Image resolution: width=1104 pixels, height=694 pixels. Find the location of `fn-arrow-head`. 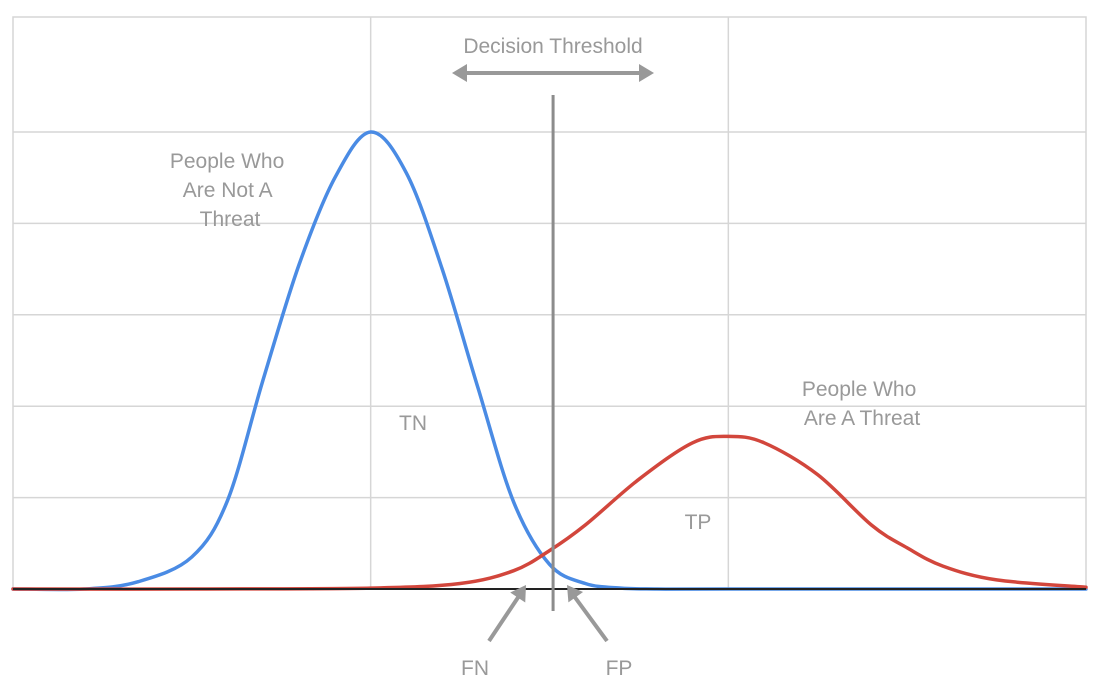

fn-arrow-head is located at coordinates (518, 594).